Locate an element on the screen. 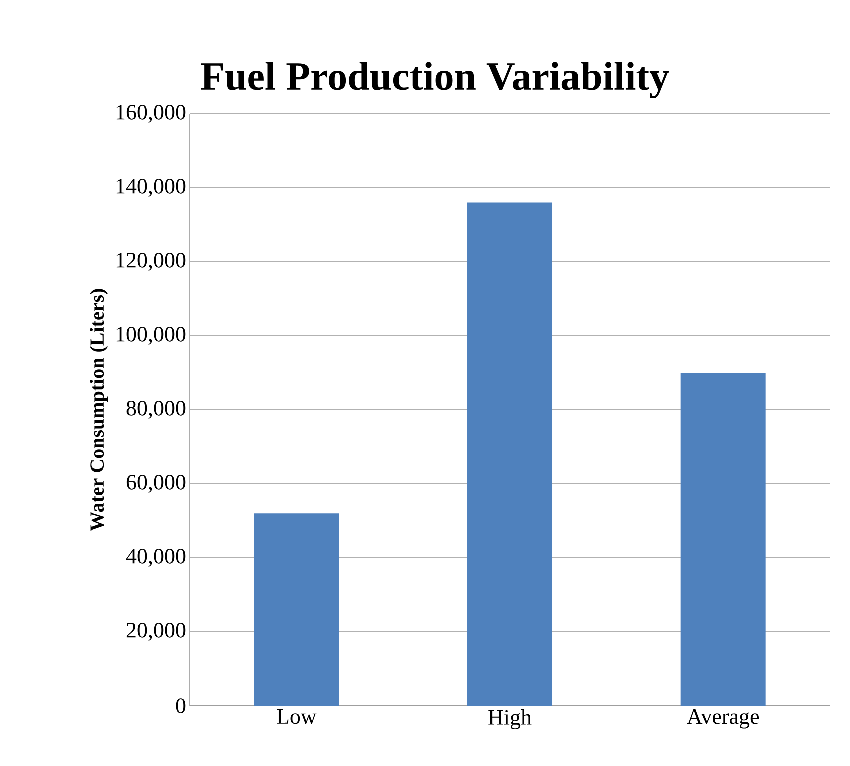  y-tick-label: 120,000 is located at coordinates (151, 262).